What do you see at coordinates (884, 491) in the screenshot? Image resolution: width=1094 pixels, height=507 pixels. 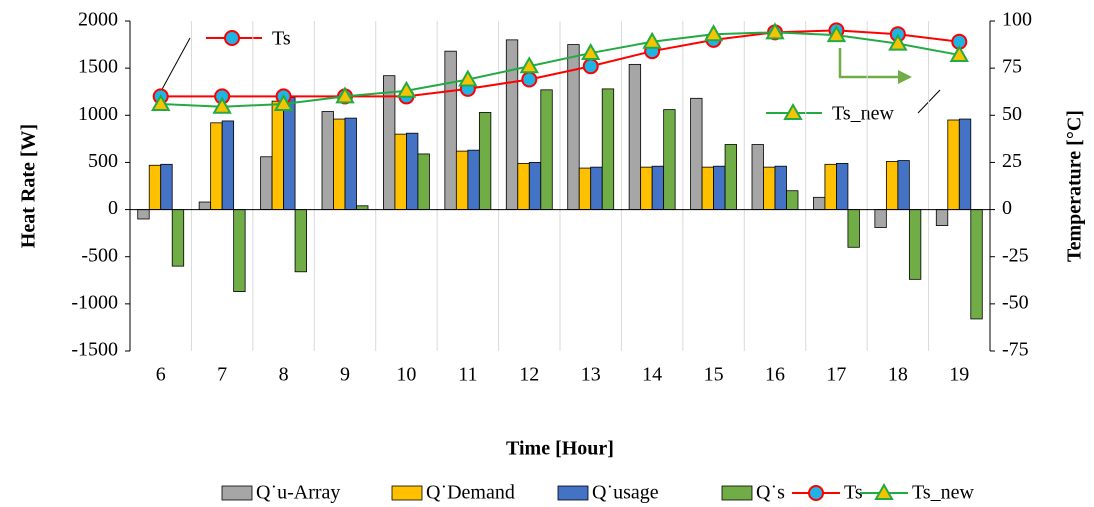 I see `legend-marker` at bounding box center [884, 491].